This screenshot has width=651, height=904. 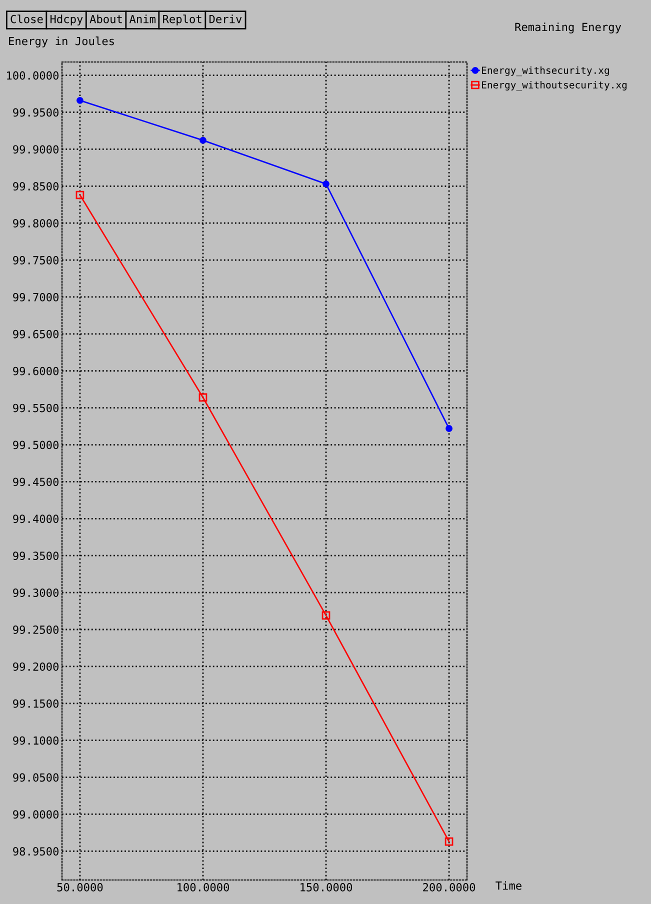 What do you see at coordinates (36, 445) in the screenshot?
I see `y-tick-label: 99.5000` at bounding box center [36, 445].